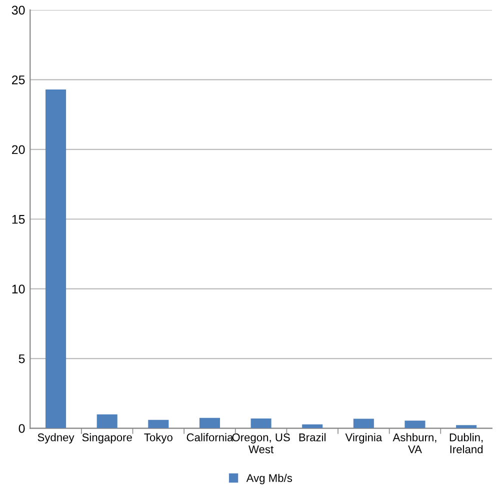 This screenshot has width=502, height=498. I want to click on y-tick-label: 25, so click(18, 79).